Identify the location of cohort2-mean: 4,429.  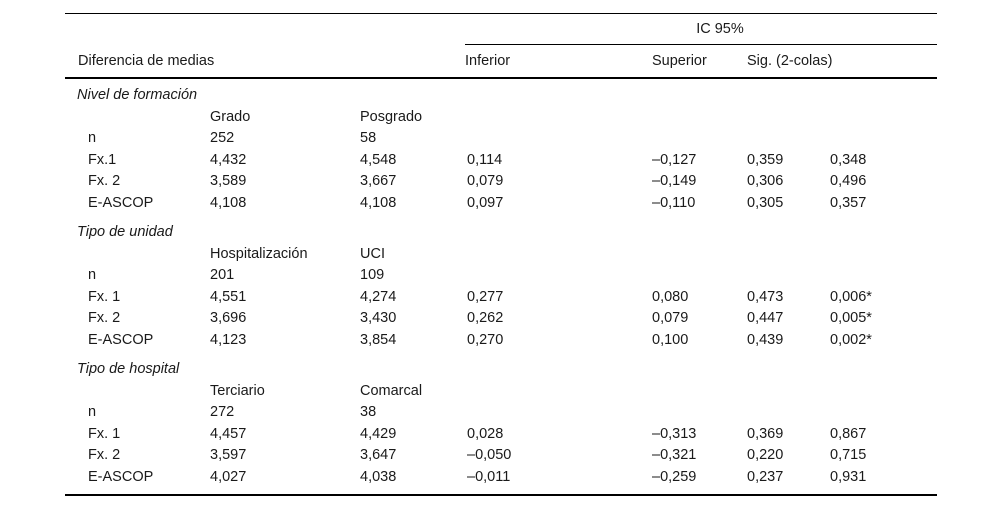
(378, 433).